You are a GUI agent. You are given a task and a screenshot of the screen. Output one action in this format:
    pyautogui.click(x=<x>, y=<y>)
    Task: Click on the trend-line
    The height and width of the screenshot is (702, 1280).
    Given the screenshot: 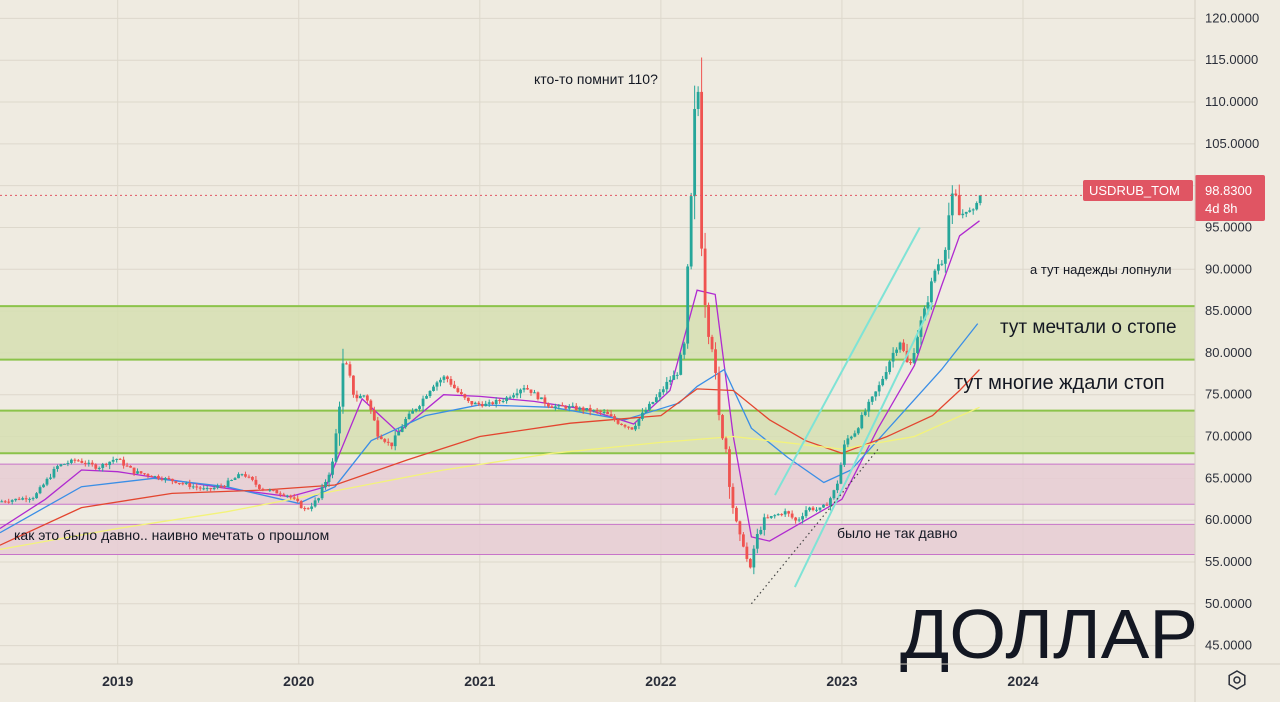 What is the action you would take?
    pyautogui.click(x=863, y=445)
    